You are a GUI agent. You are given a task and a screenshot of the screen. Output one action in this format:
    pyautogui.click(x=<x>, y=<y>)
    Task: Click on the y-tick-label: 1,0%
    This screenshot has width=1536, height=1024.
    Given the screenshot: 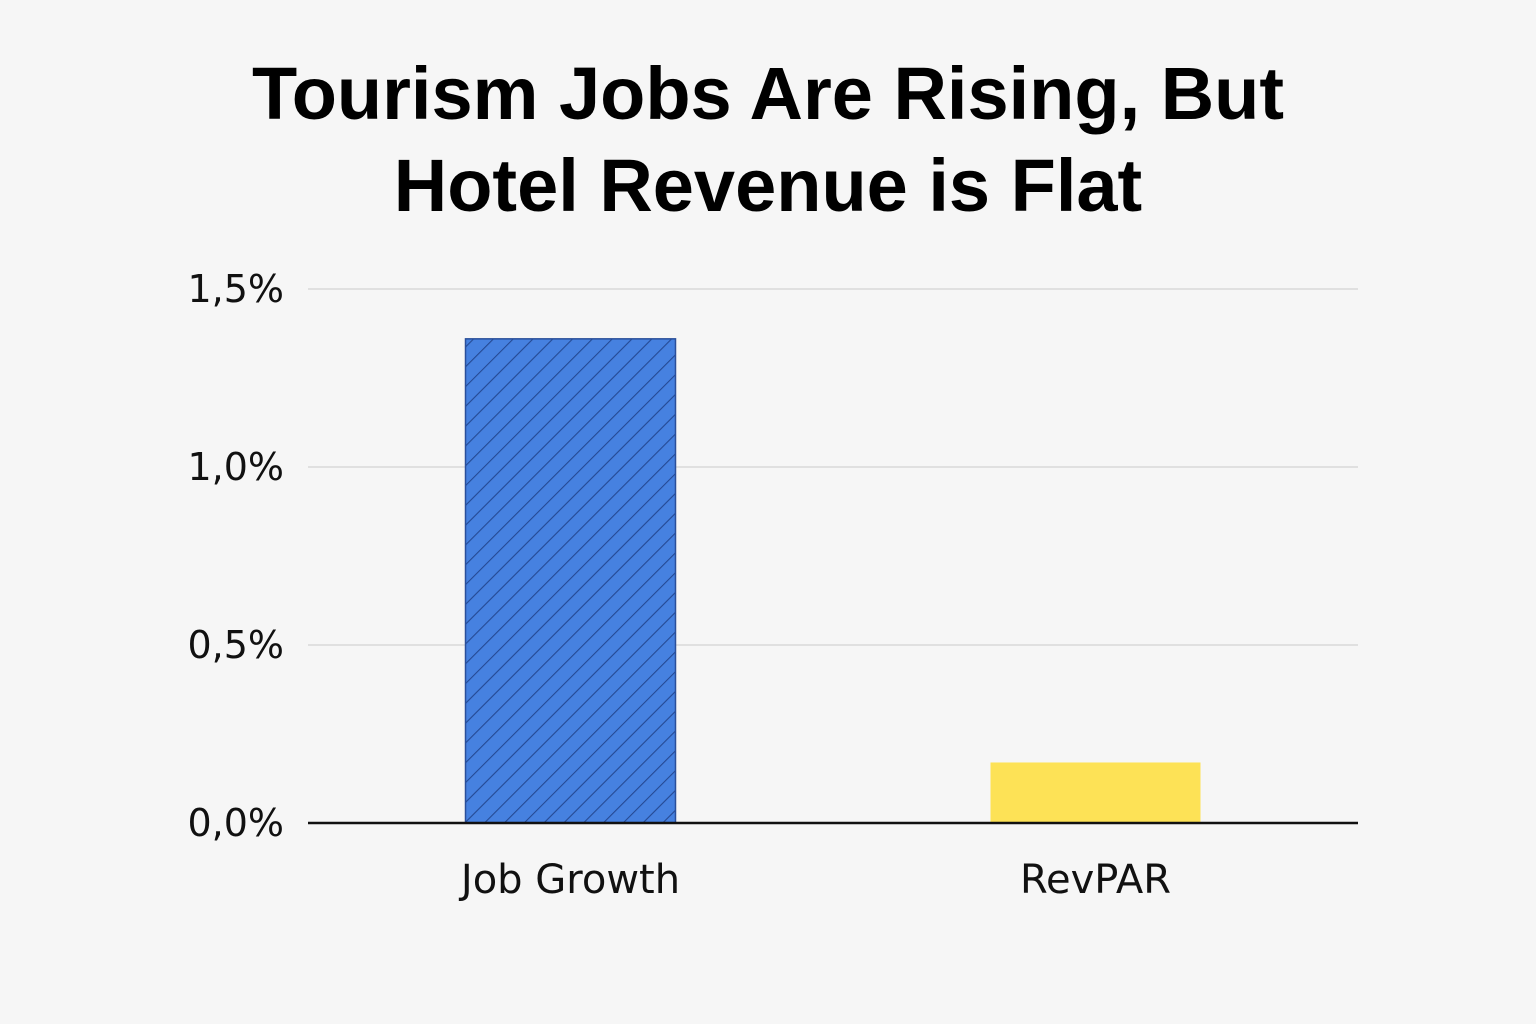 What is the action you would take?
    pyautogui.click(x=235, y=467)
    